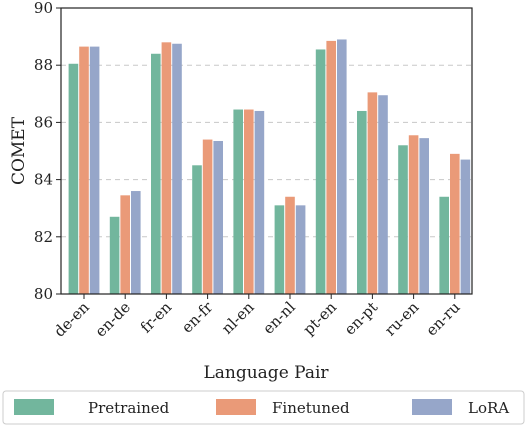 The image size is (528, 426). What do you see at coordinates (166, 168) in the screenshot?
I see `bar-finetuned-fr-en` at bounding box center [166, 168].